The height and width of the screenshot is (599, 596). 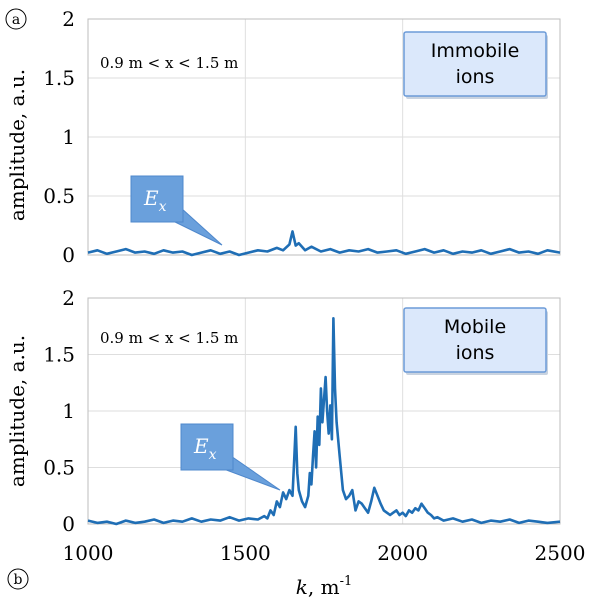 I want to click on x-axis-label-unit: , m, so click(x=324, y=587).